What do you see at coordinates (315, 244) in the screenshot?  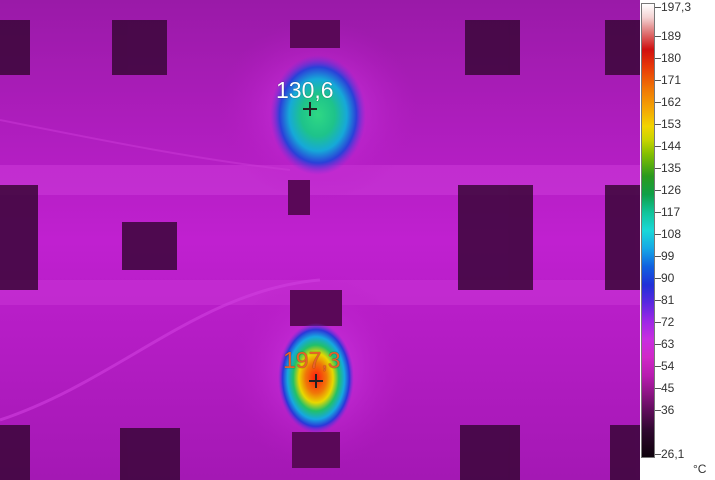 I see `center-pads` at bounding box center [315, 244].